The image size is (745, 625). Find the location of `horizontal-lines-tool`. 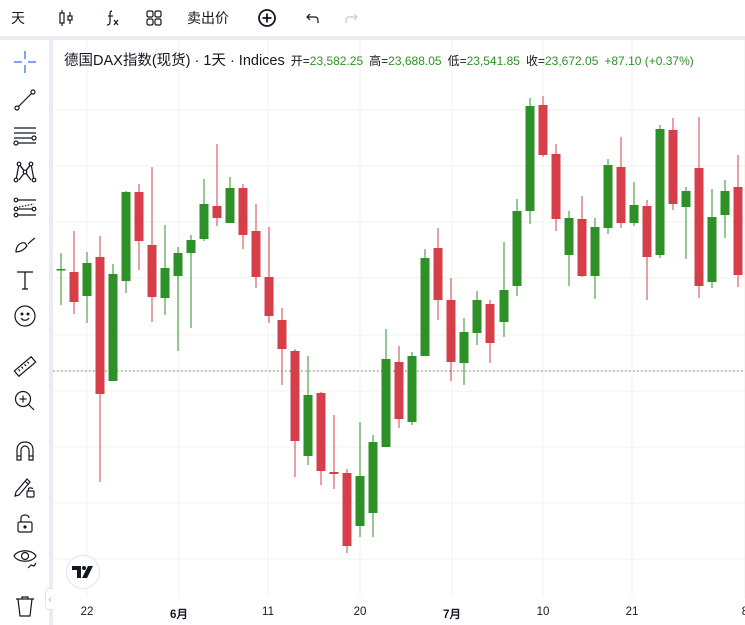

horizontal-lines-tool is located at coordinates (25, 136).